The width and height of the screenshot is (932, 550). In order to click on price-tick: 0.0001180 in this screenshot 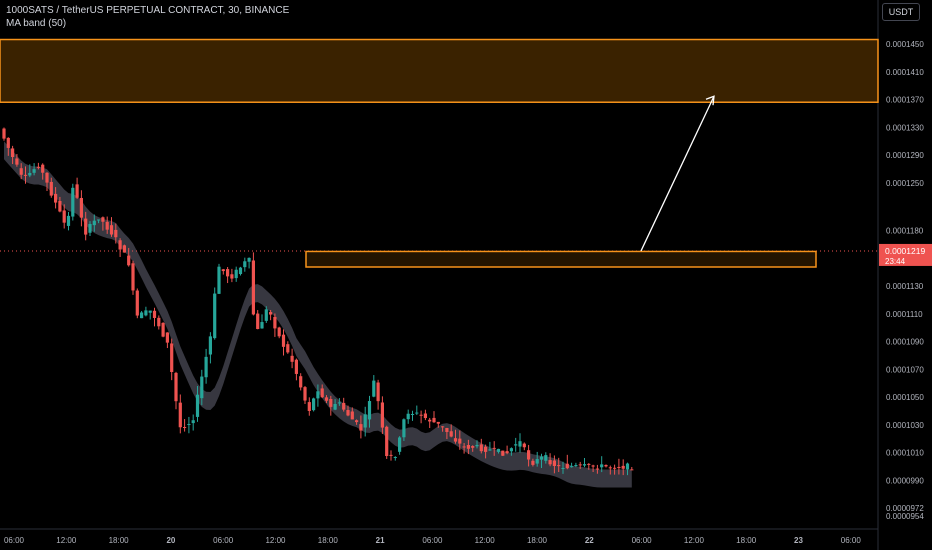, I will do `click(905, 231)`.